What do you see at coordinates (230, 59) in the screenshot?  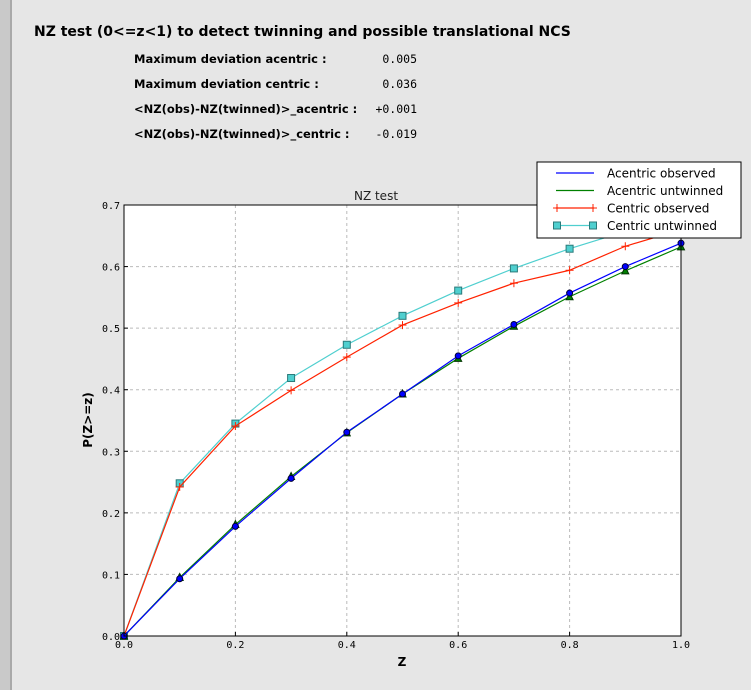 I see `stat-label: Maximum deviation acentric :` at bounding box center [230, 59].